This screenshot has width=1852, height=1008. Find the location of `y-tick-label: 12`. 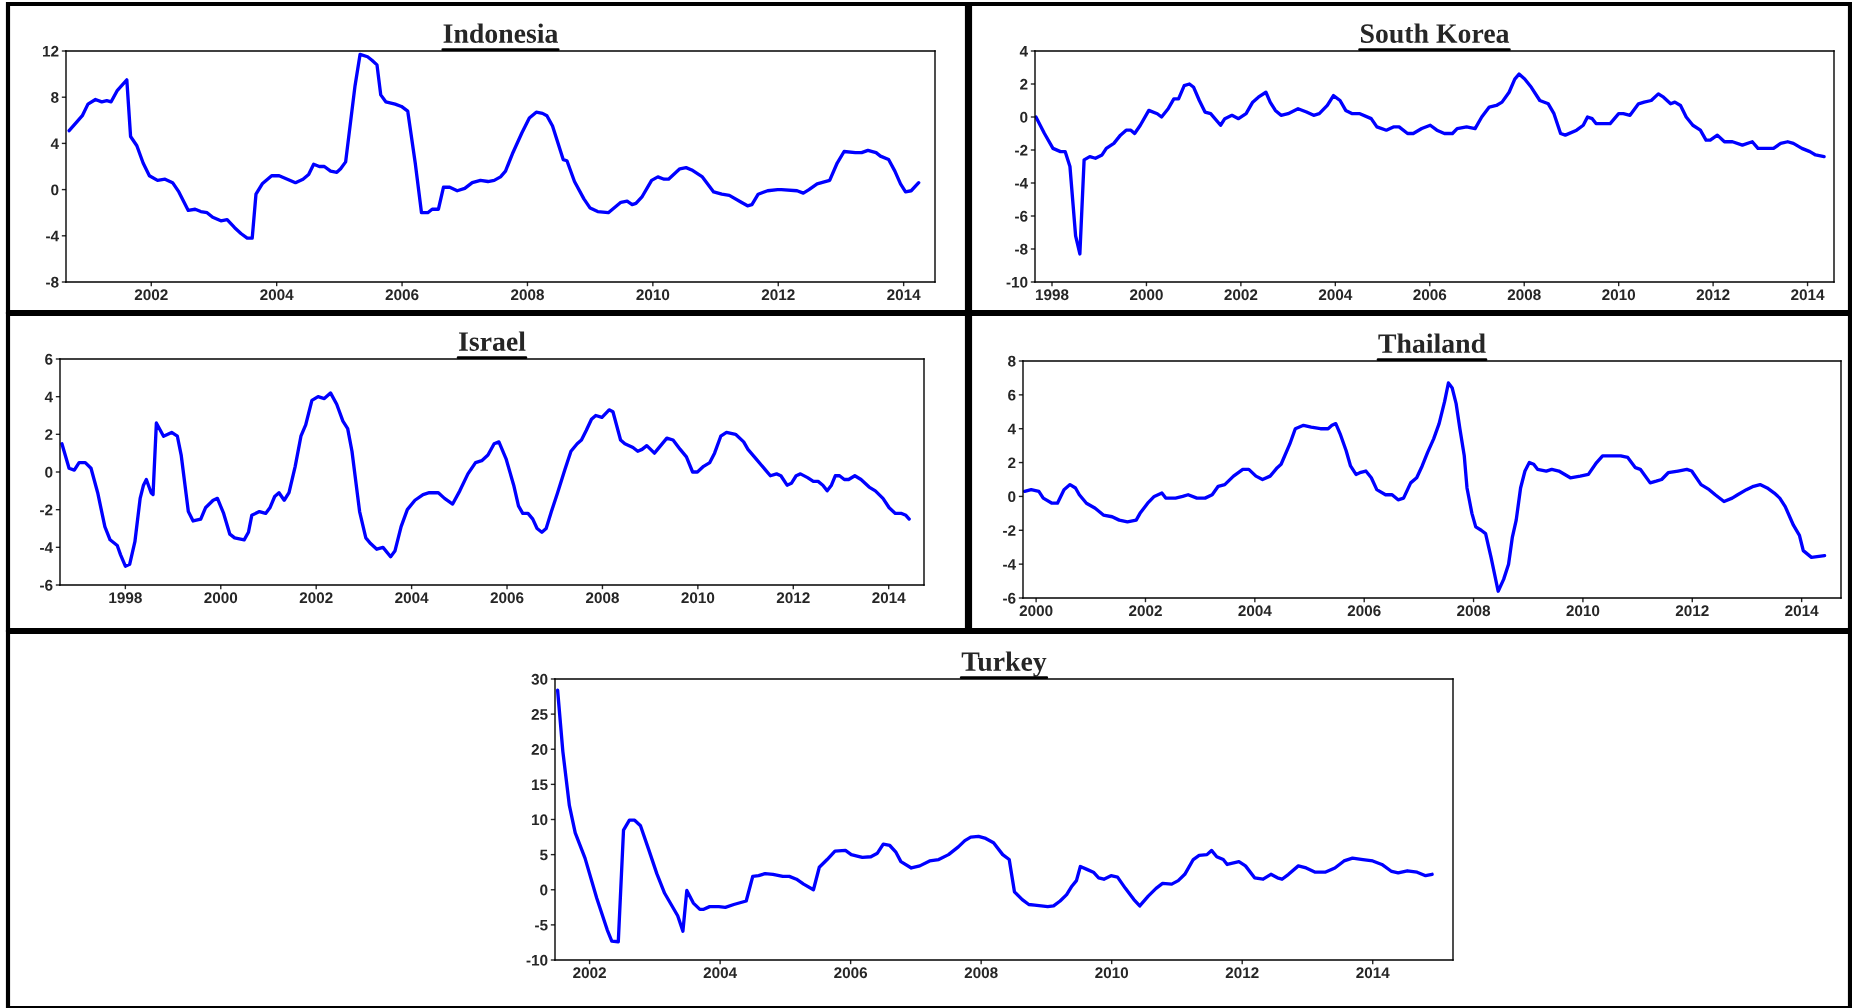

y-tick-label: 12 is located at coordinates (51, 51).